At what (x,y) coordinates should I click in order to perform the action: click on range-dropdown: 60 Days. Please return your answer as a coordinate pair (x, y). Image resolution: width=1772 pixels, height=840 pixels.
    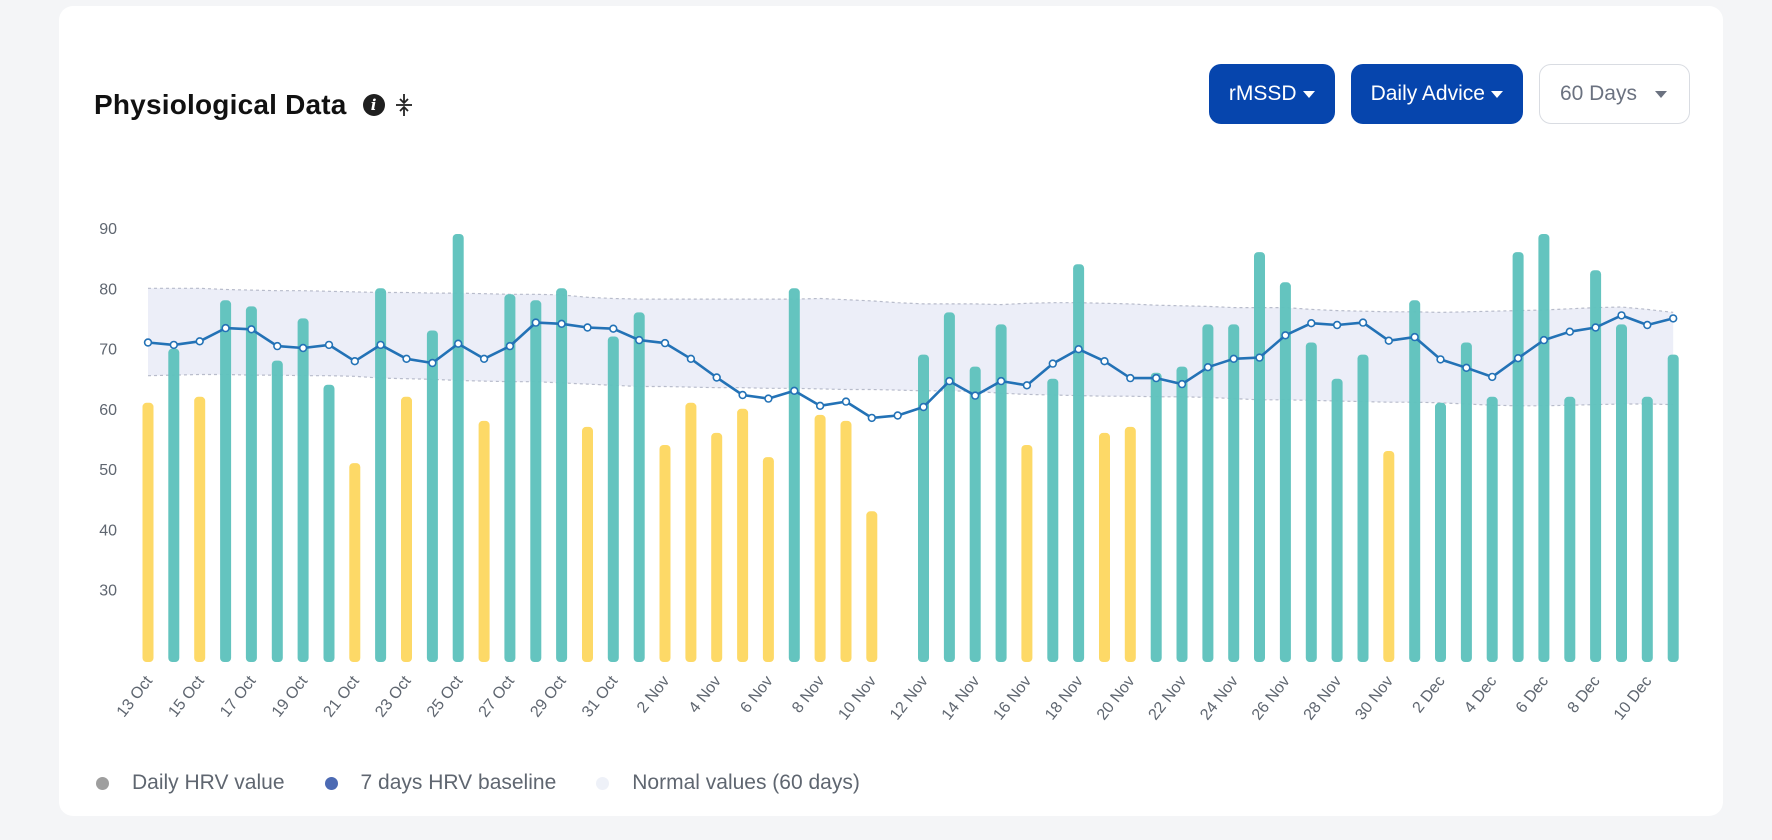
    Looking at the image, I should click on (1614, 94).